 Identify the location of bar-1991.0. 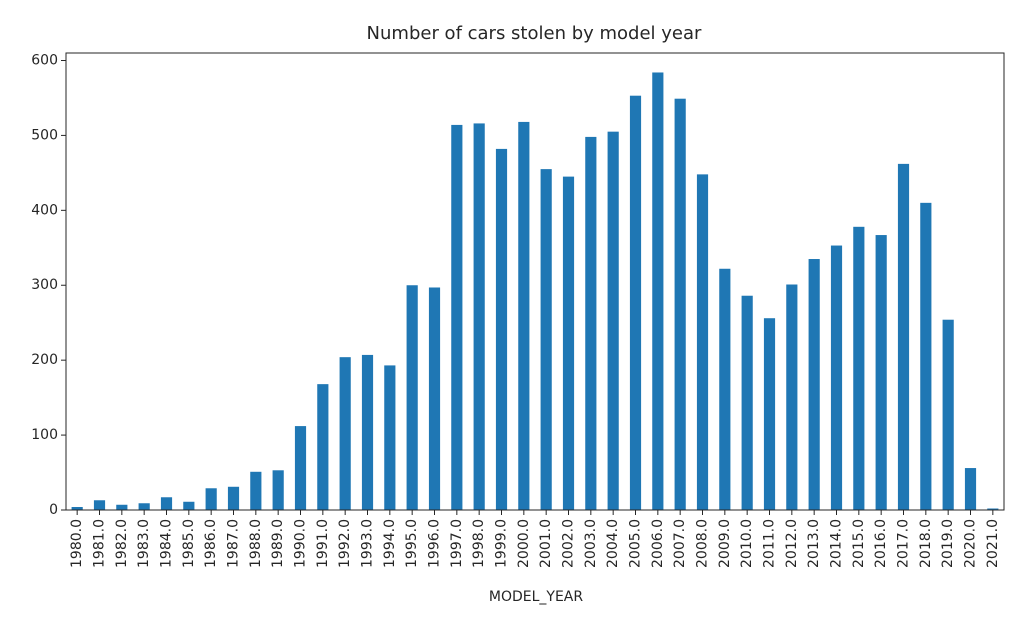
(323, 447).